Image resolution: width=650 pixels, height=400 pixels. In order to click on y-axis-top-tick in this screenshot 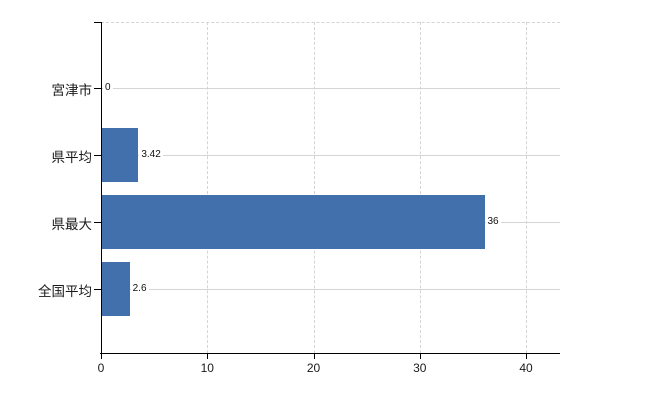, I will do `click(97, 22)`.